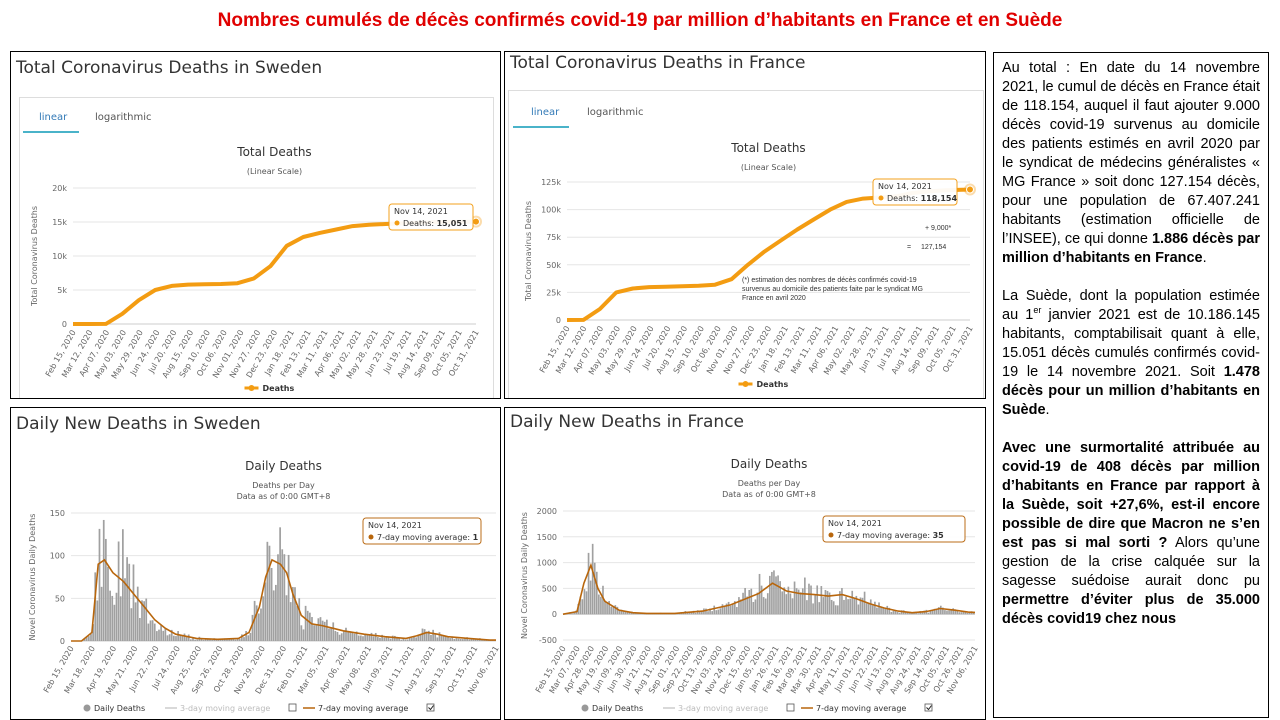  I want to click on legend-marker-daily, so click(87, 708).